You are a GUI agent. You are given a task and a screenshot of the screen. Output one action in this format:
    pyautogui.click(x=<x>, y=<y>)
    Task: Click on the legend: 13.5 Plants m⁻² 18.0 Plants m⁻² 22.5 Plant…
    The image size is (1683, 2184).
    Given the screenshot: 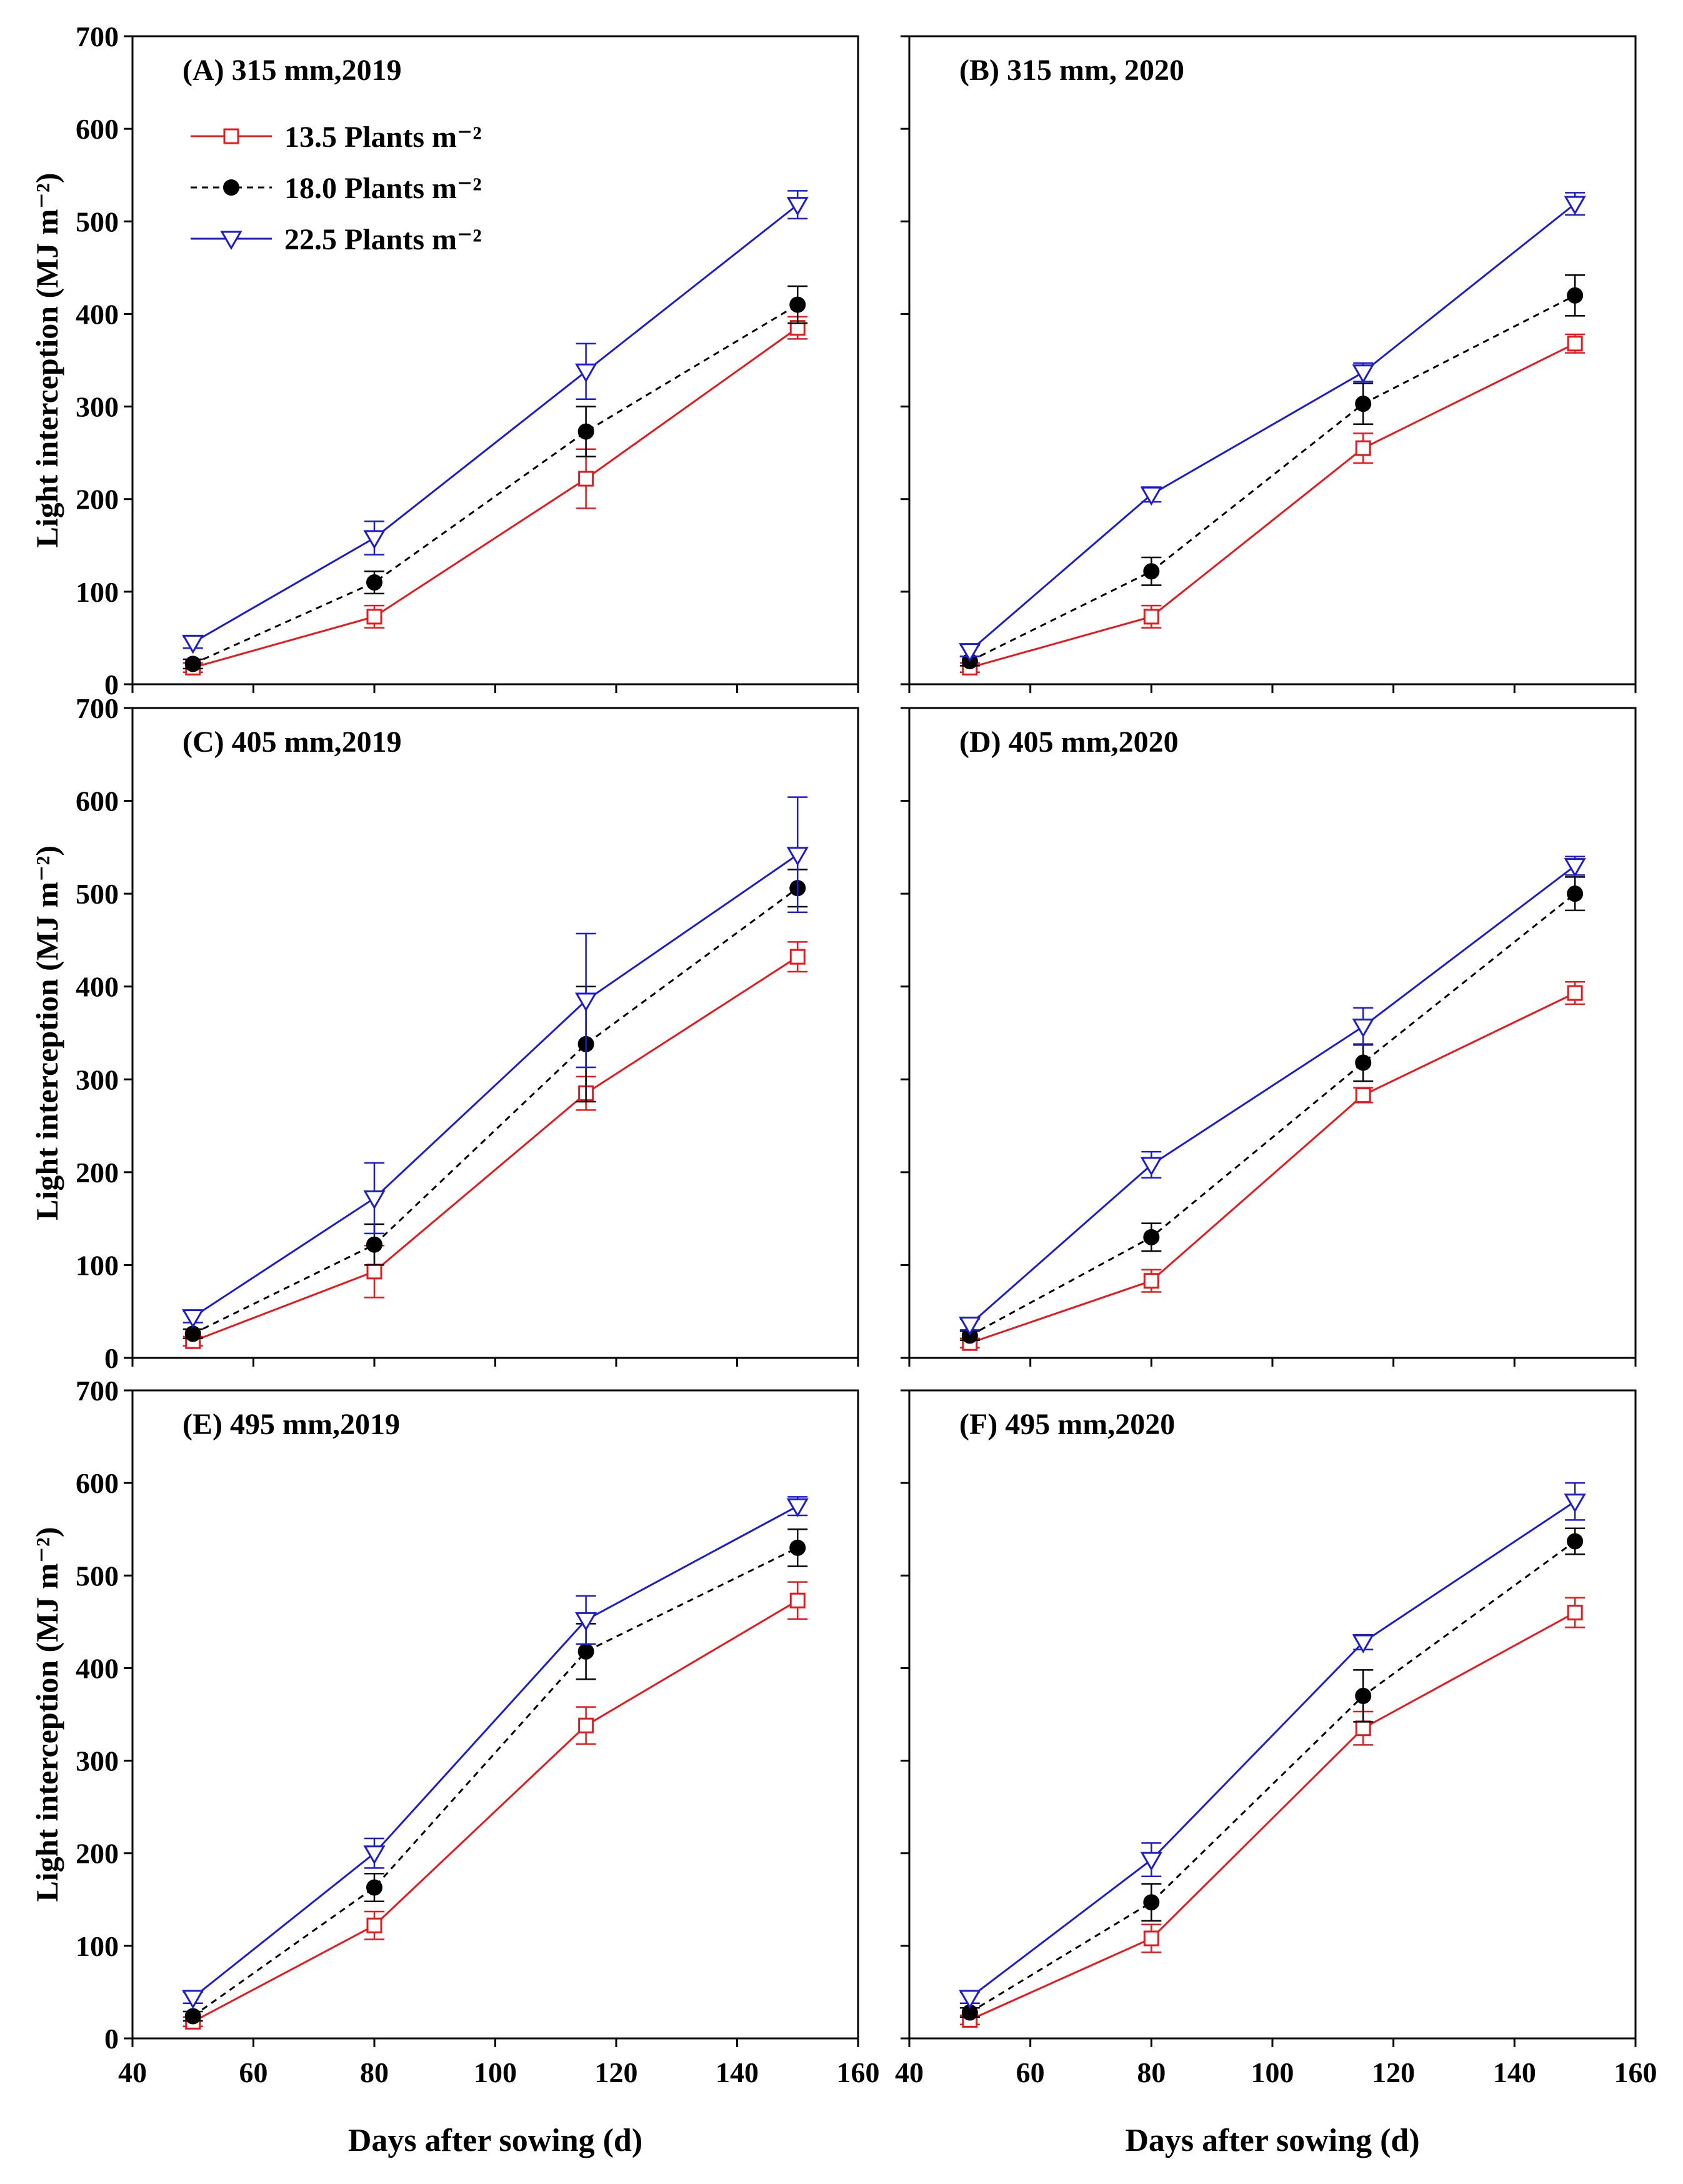 What is the action you would take?
    pyautogui.click(x=336, y=188)
    